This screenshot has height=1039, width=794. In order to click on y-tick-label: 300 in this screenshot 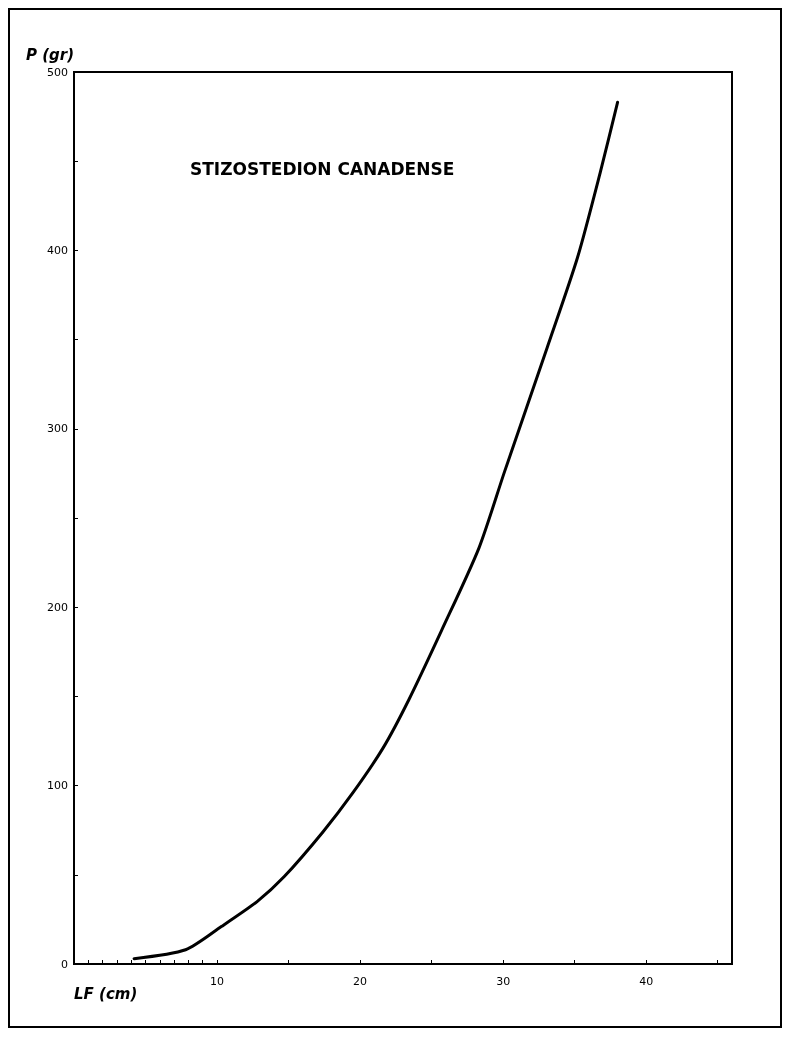, I will do `click(57, 429)`.